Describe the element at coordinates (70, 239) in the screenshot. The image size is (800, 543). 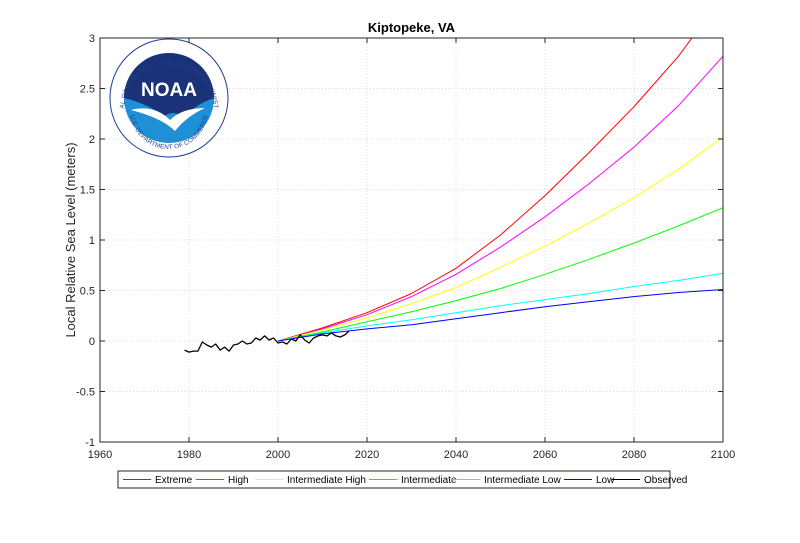
I see `y-axis-title: Local Relative Sea Level (meters)` at that location.